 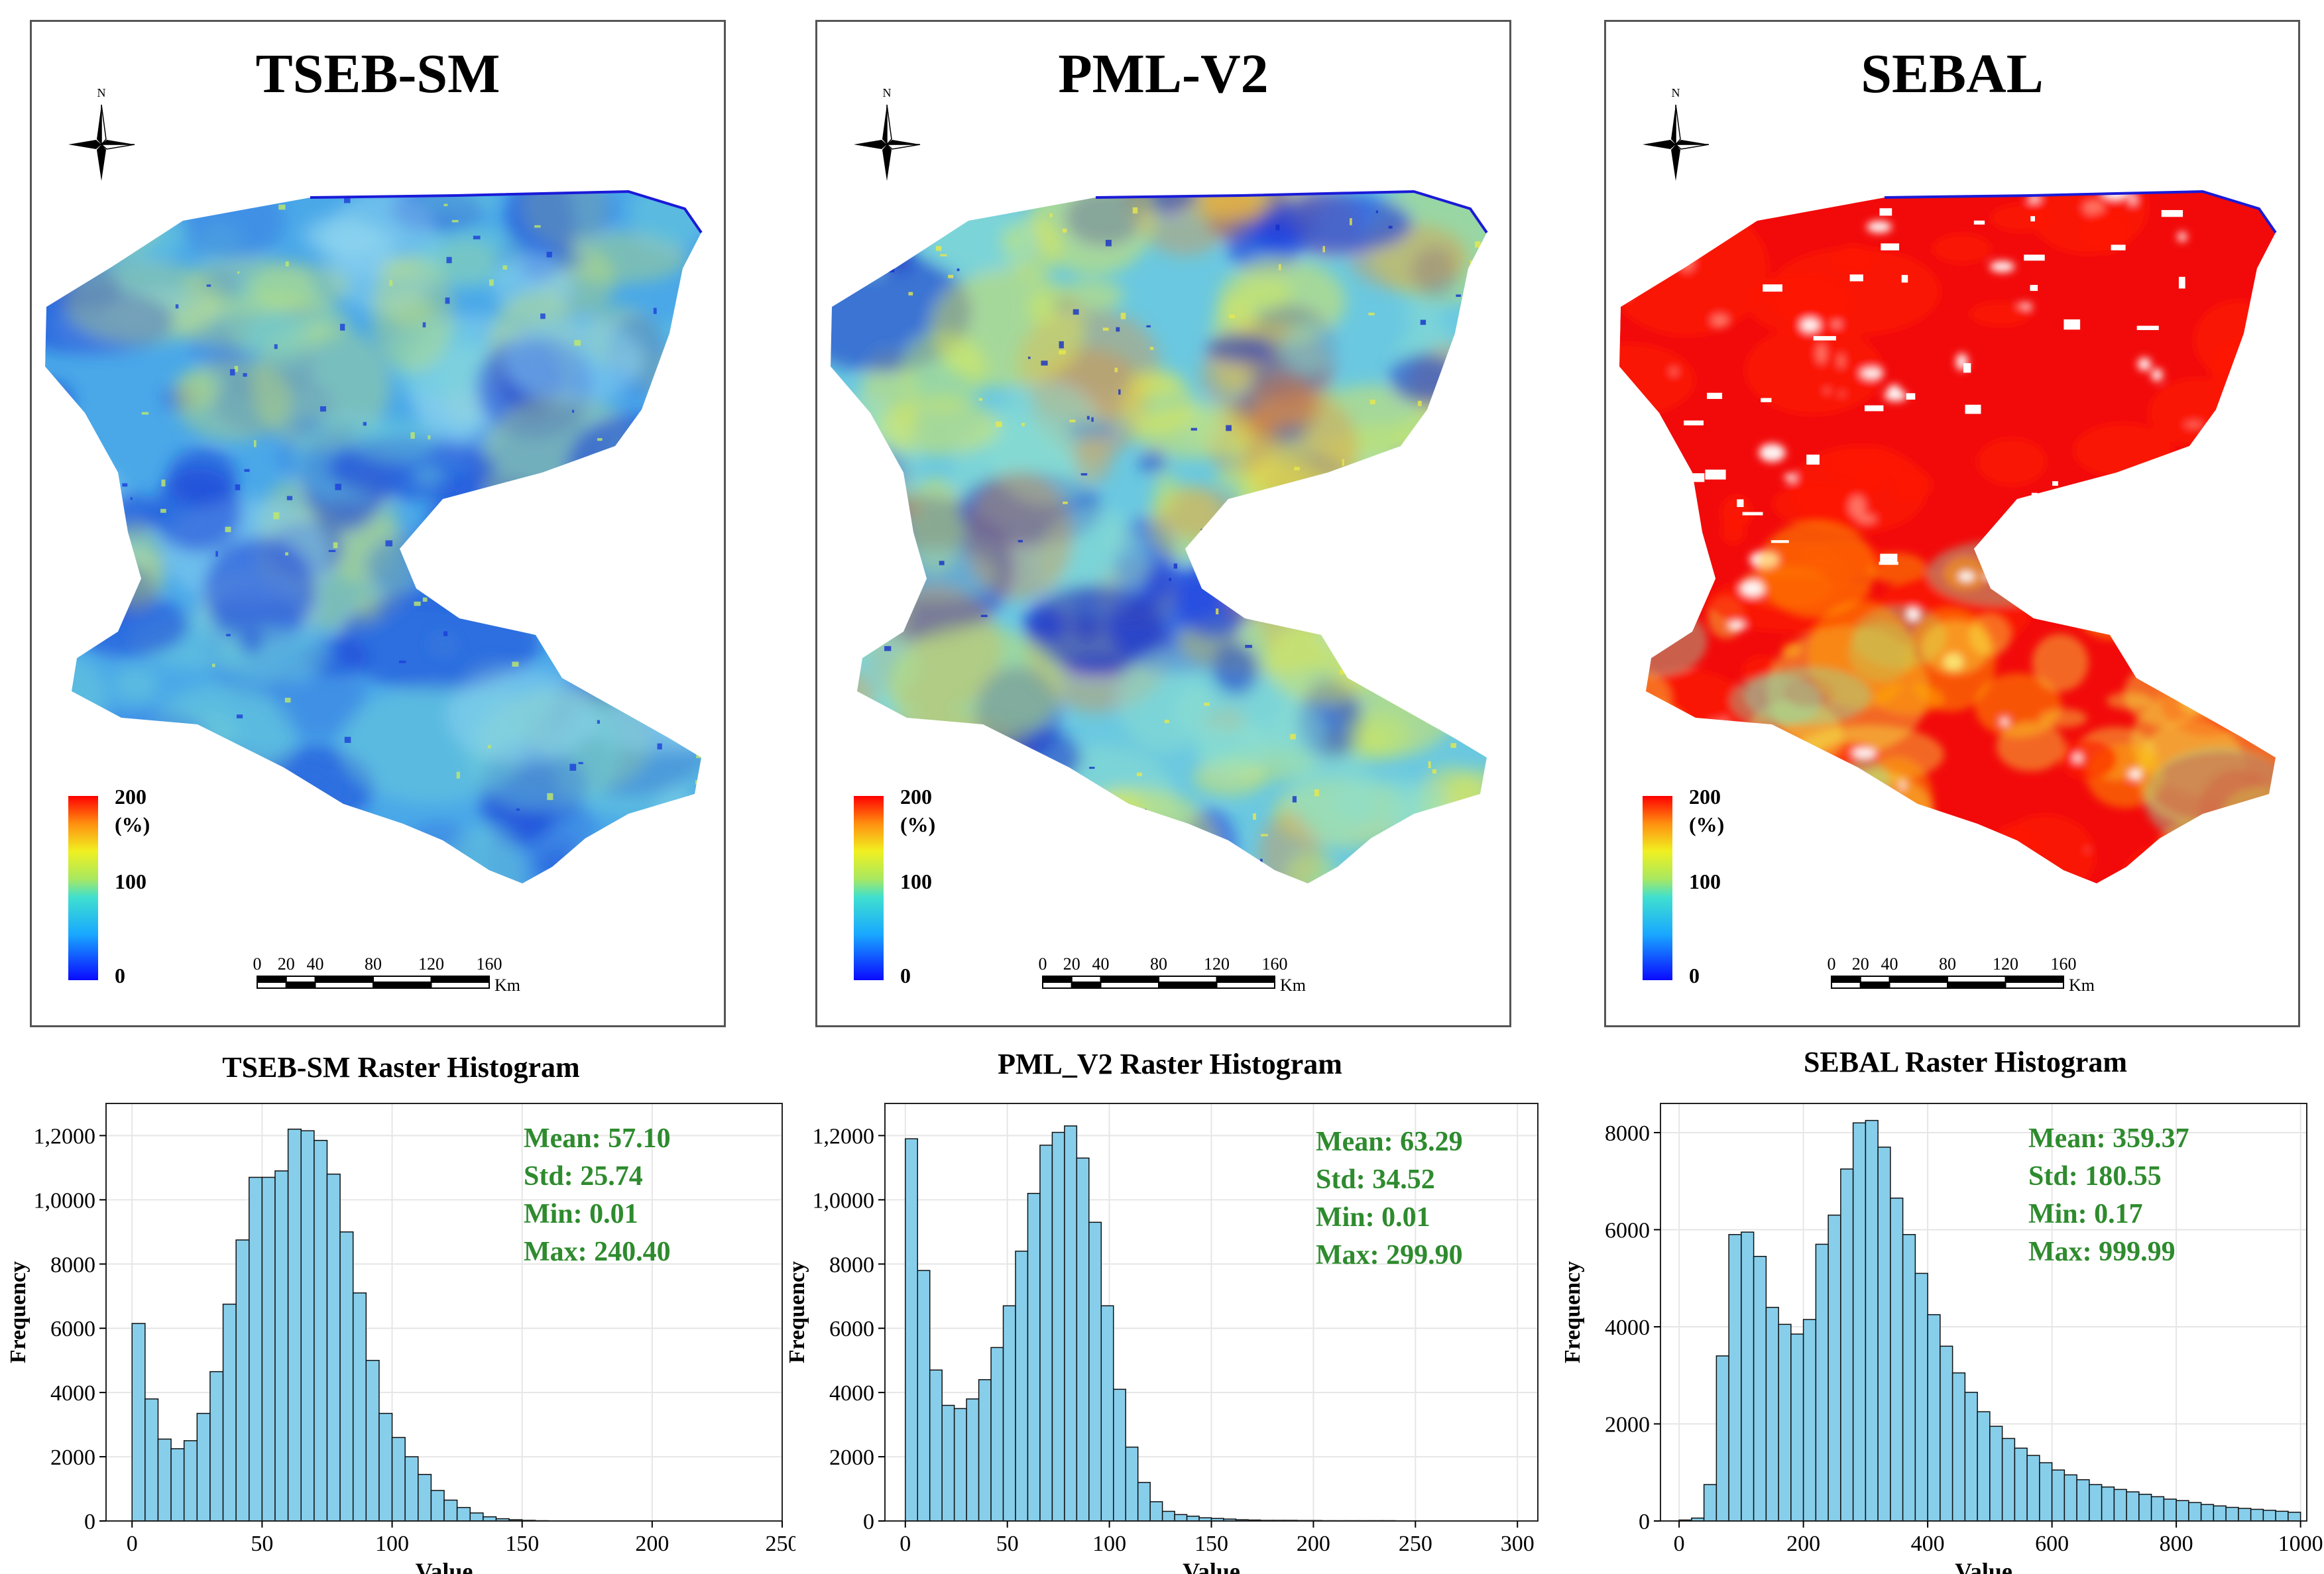 What do you see at coordinates (869, 888) in the screenshot?
I see `legend-colorbar` at bounding box center [869, 888].